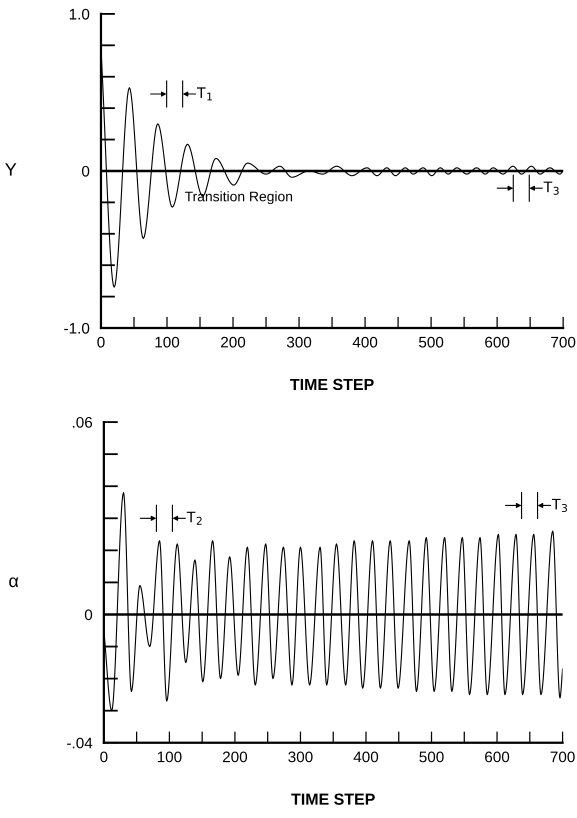 Image resolution: width=577 pixels, height=818 pixels. I want to click on y-tick-label: -.04, so click(79, 743).